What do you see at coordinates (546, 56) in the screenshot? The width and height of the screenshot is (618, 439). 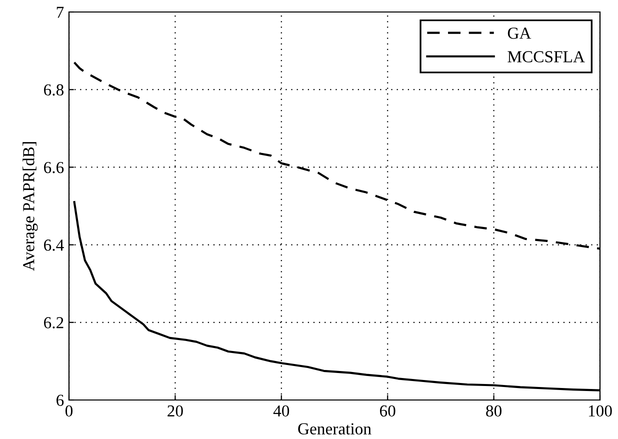 I see `legend-label: MCCSFLA` at bounding box center [546, 56].